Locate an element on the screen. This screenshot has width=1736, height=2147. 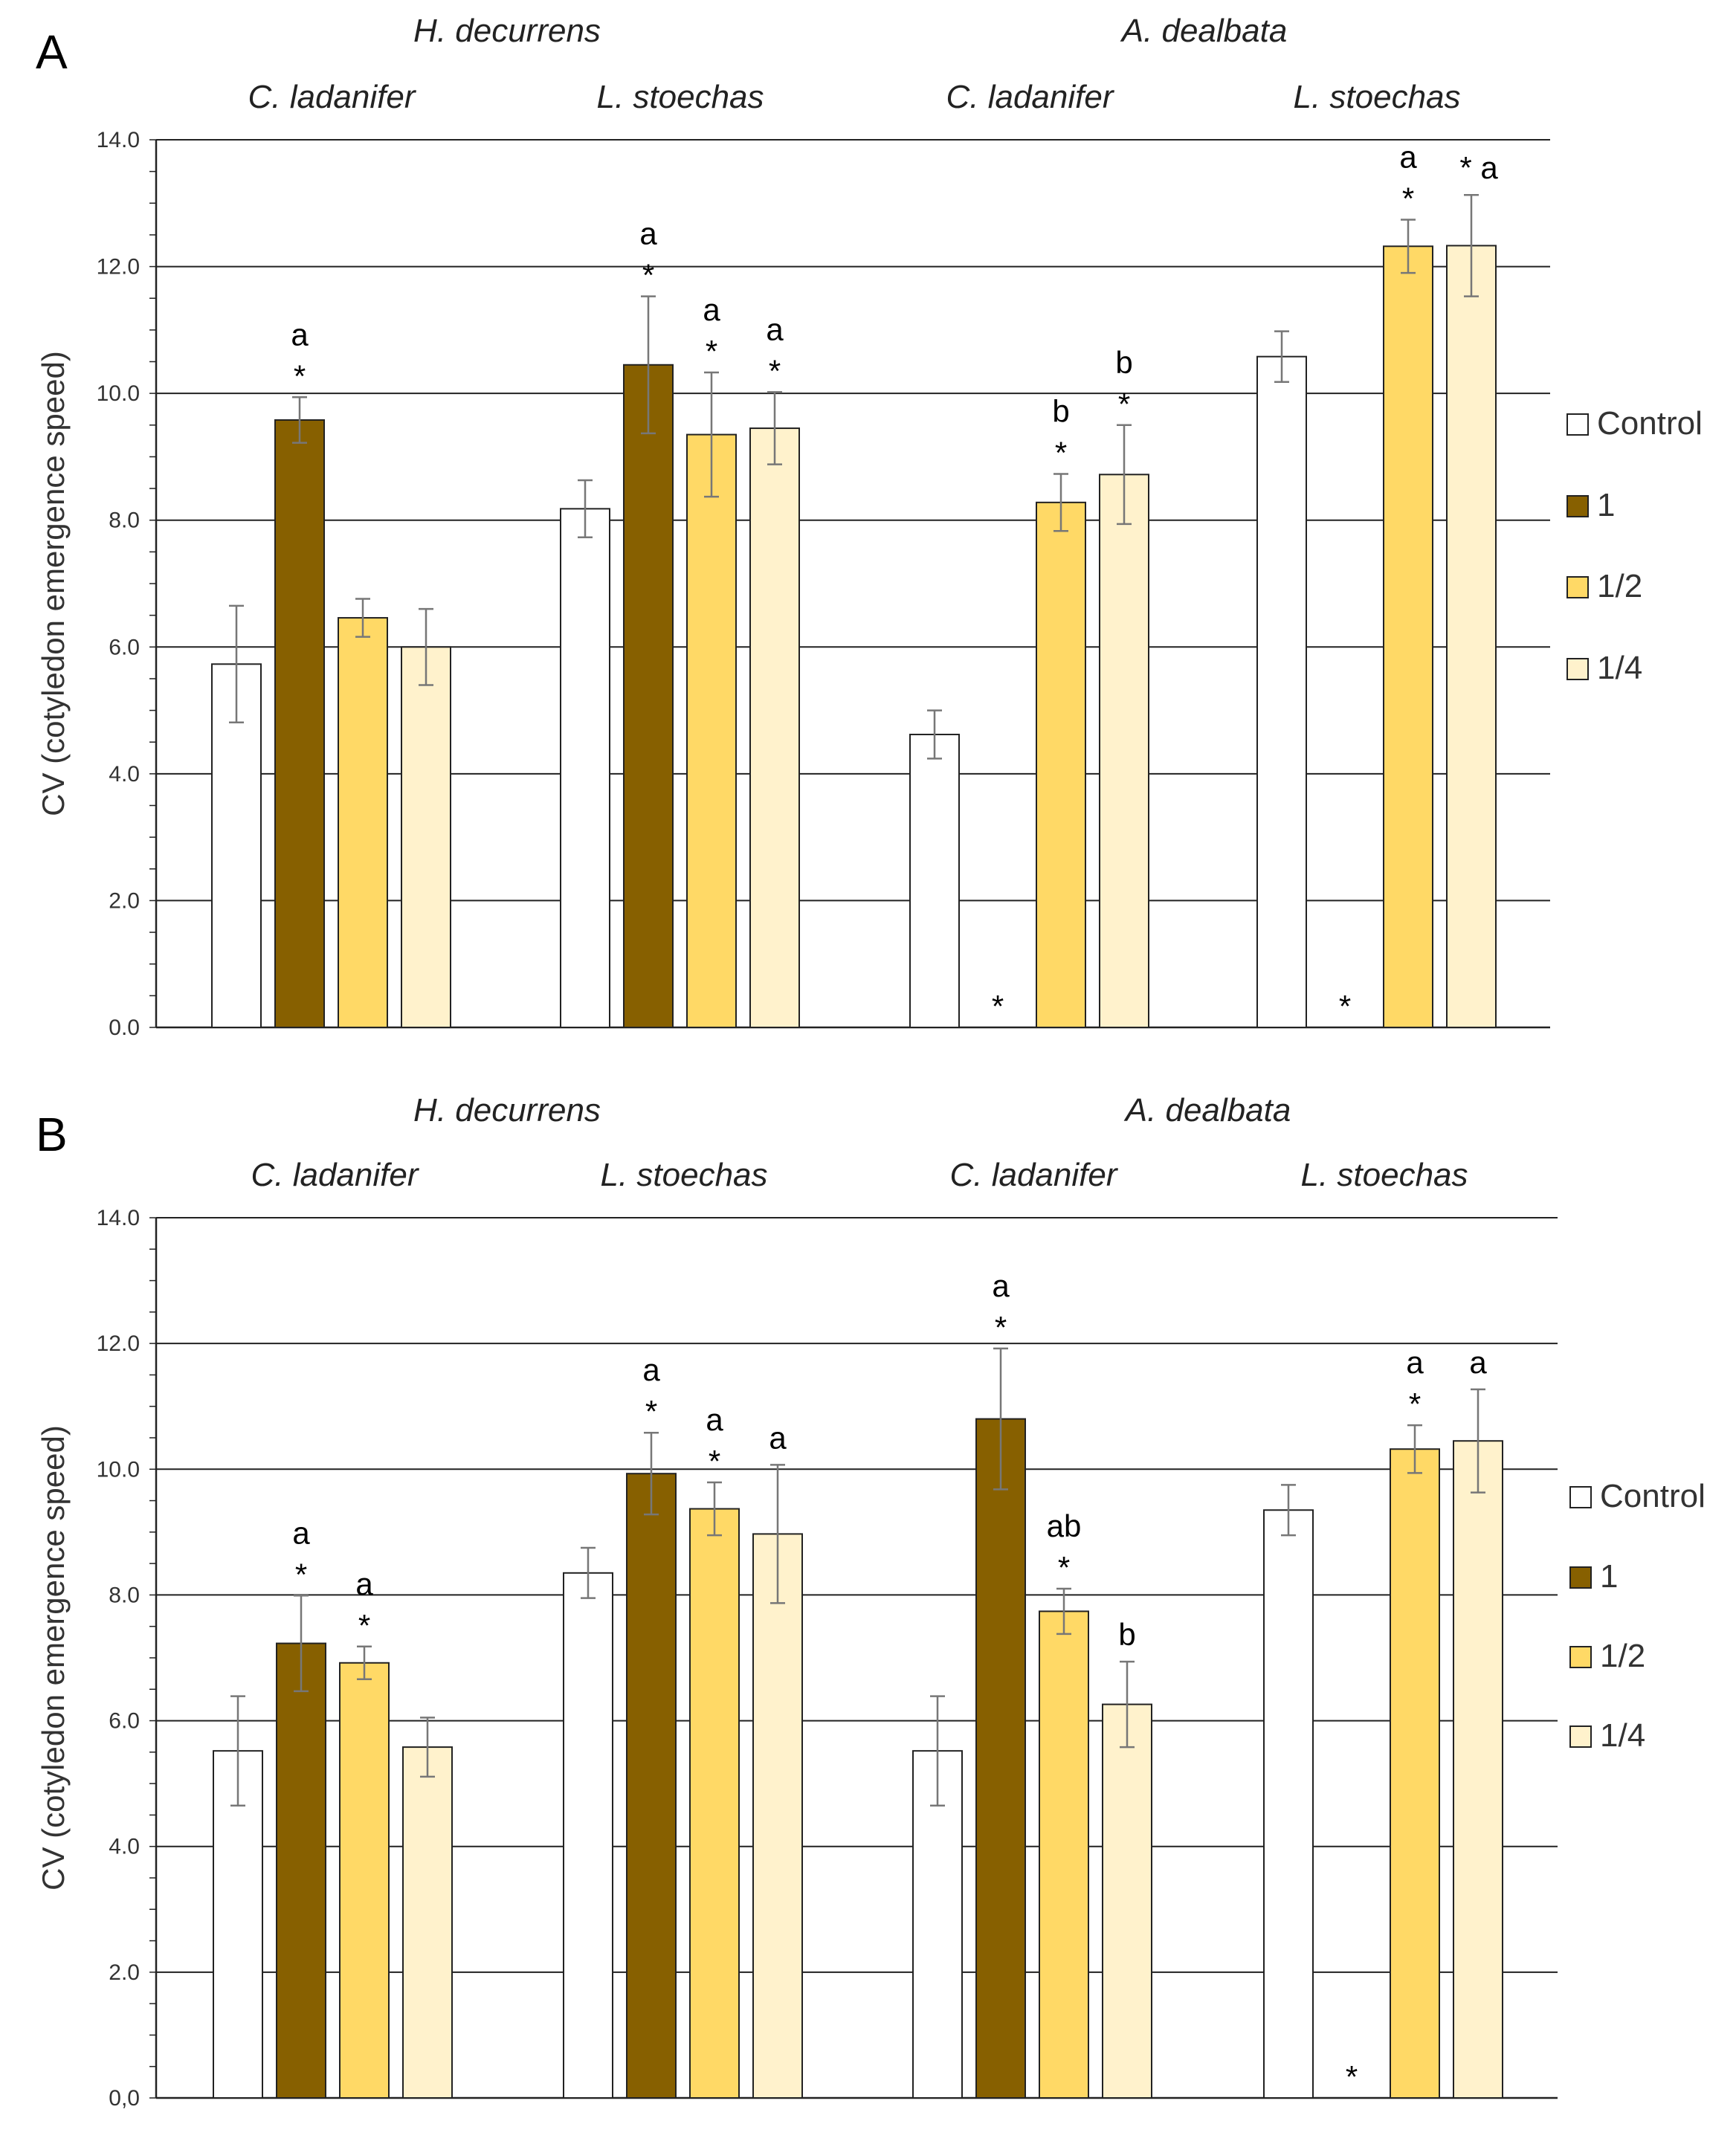
y-tick-label: 12.0 is located at coordinates (118, 1343).